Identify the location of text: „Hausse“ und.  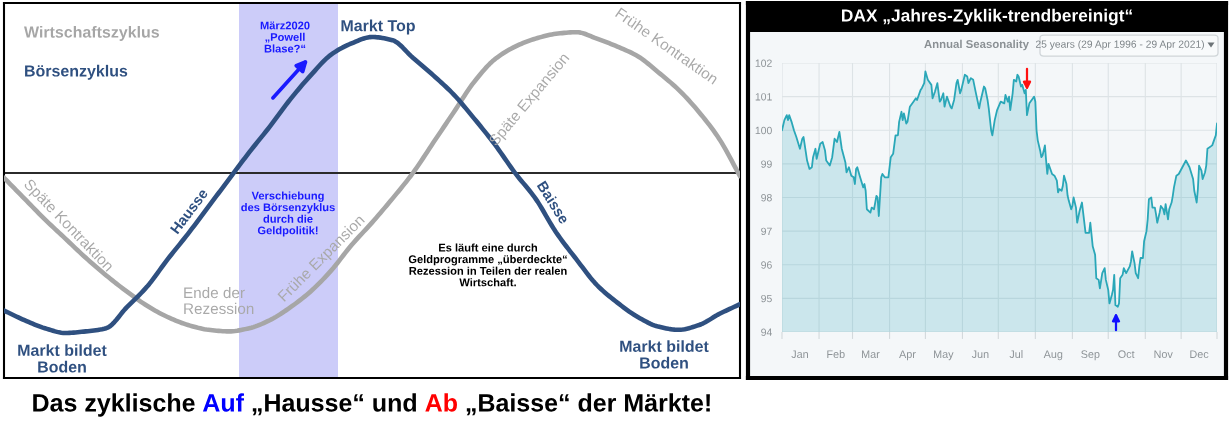
(334, 404).